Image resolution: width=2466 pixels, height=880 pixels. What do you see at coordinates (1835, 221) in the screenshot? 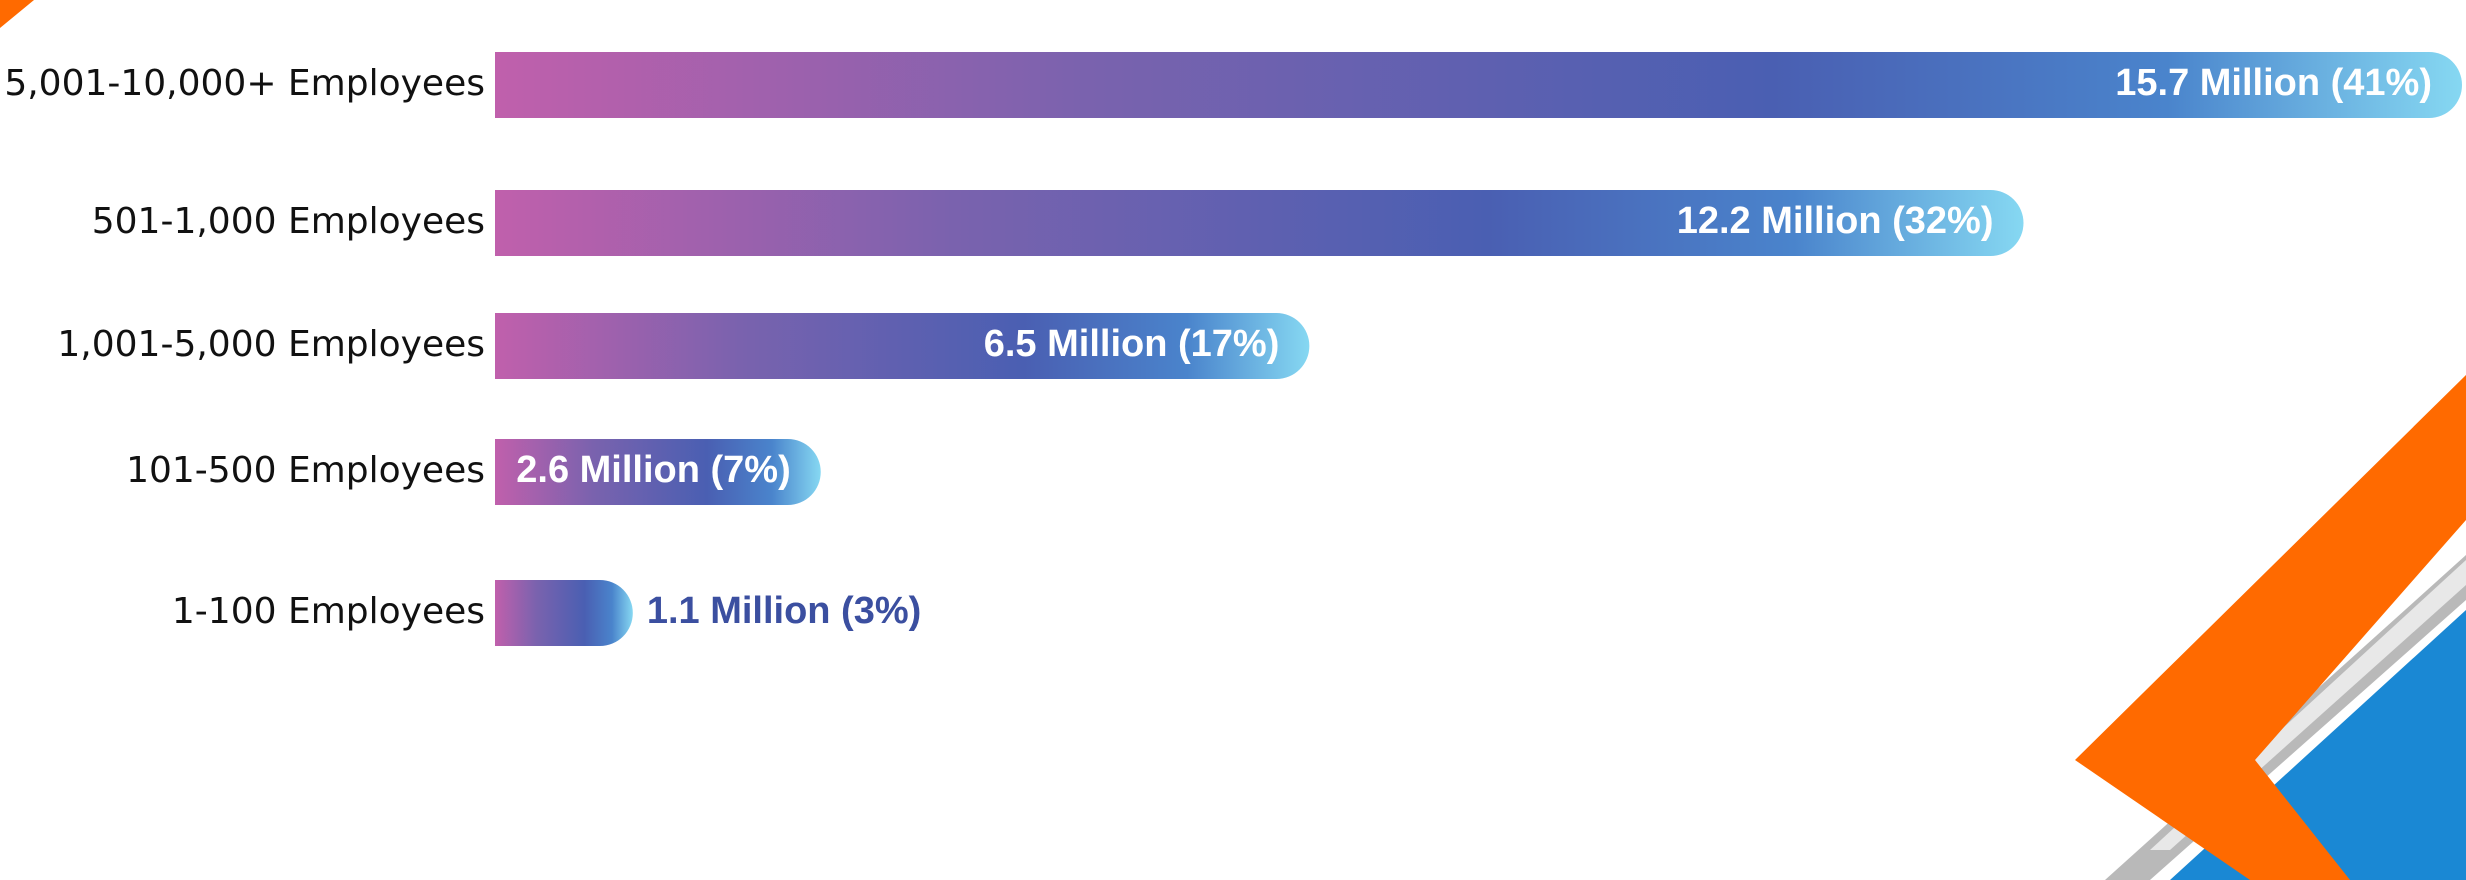
I see `value-label: 12.2 Million (32%)` at bounding box center [1835, 221].